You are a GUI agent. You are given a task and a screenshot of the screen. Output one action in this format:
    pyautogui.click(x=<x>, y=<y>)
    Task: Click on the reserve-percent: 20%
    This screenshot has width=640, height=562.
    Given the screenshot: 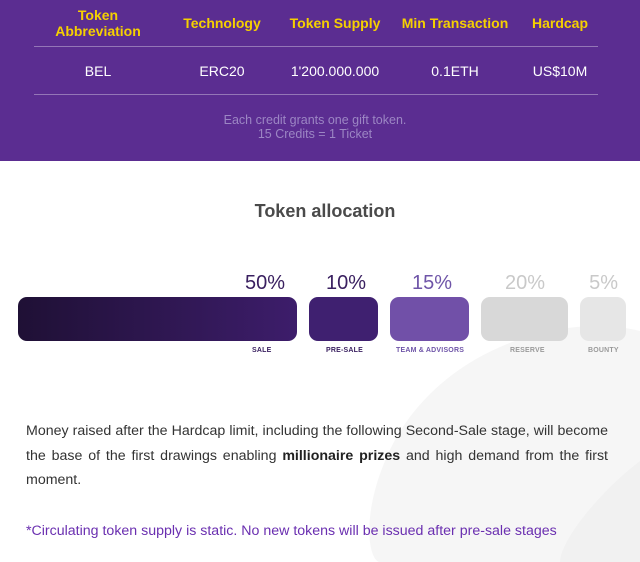 What is the action you would take?
    pyautogui.click(x=524, y=283)
    